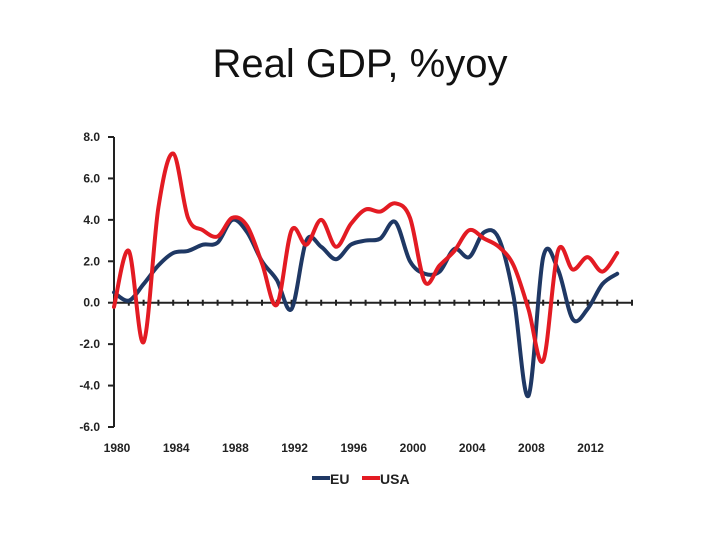  I want to click on y-tick-label: 2.0, so click(91, 261).